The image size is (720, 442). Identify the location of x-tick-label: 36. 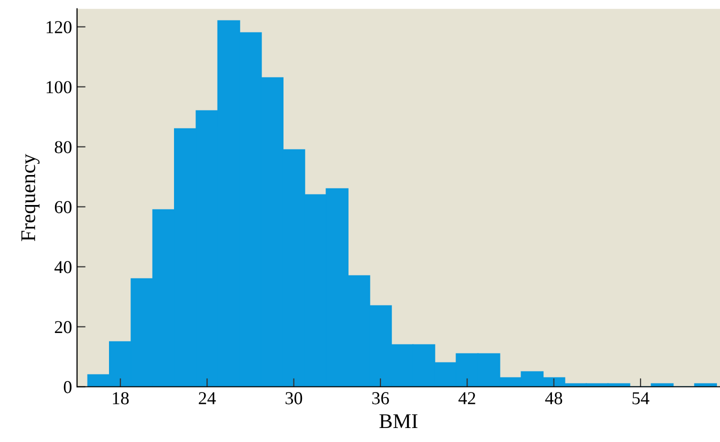
(380, 398).